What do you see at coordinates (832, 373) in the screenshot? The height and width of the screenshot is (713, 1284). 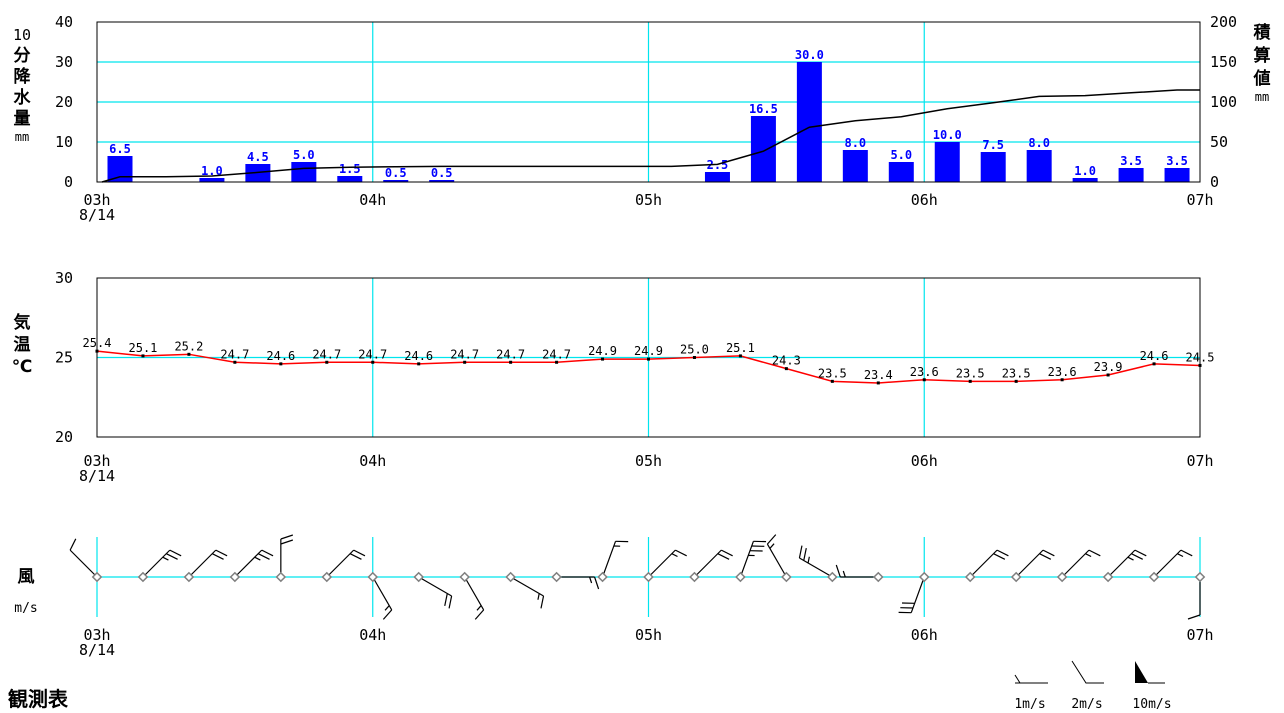 I see `temperature-value-label: 23.5` at bounding box center [832, 373].